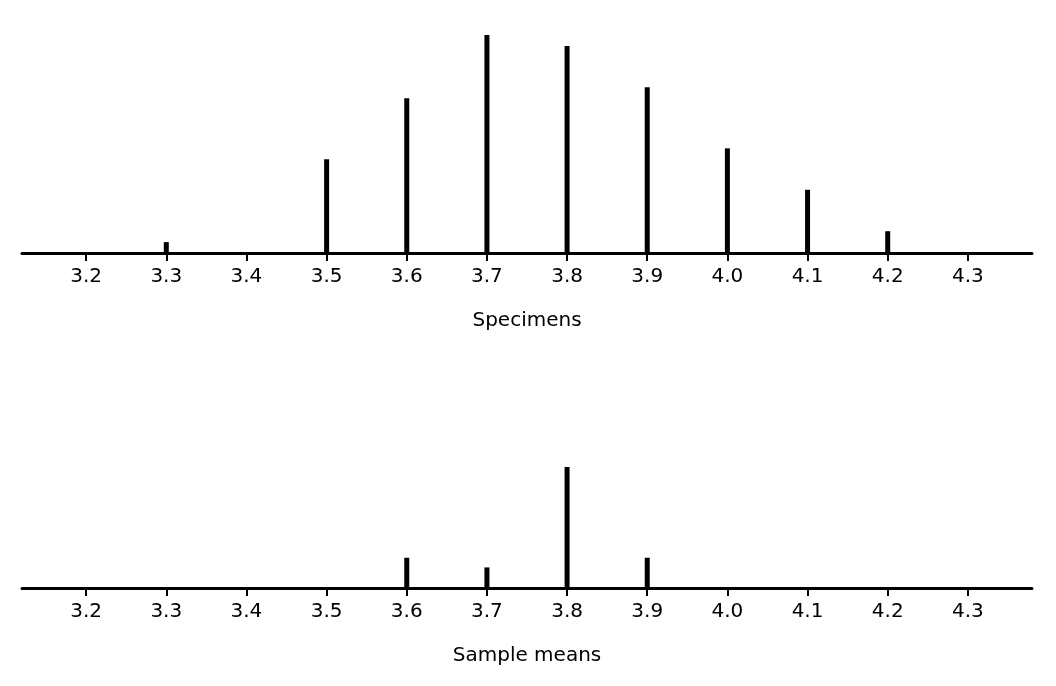  Describe the element at coordinates (527, 654) in the screenshot. I see `x-axis-title: Sample means` at that location.